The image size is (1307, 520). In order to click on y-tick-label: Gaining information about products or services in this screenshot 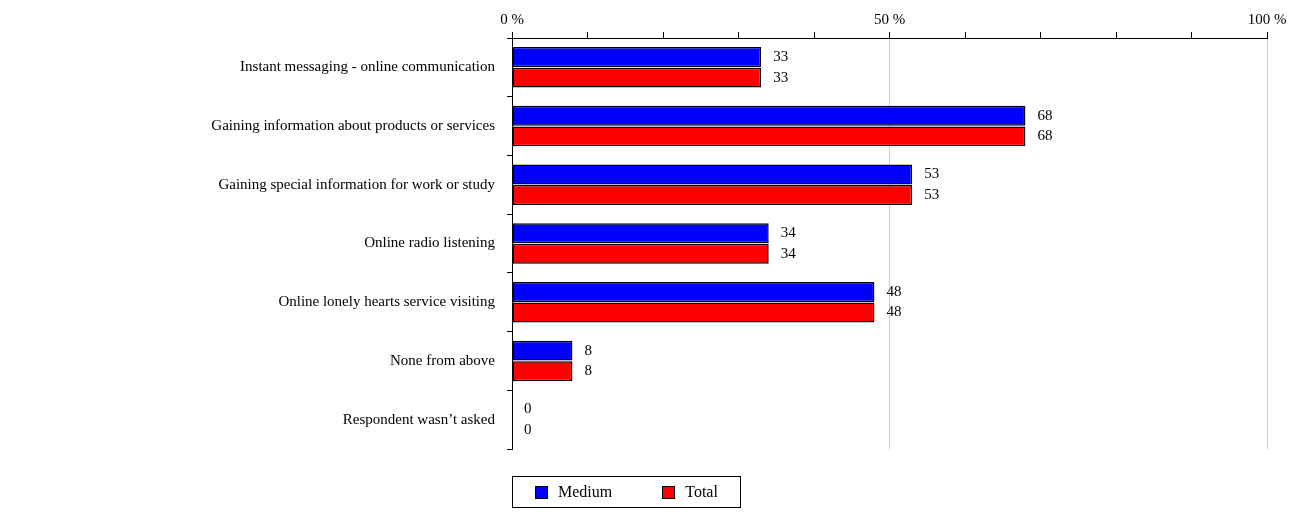, I will do `click(353, 125)`.